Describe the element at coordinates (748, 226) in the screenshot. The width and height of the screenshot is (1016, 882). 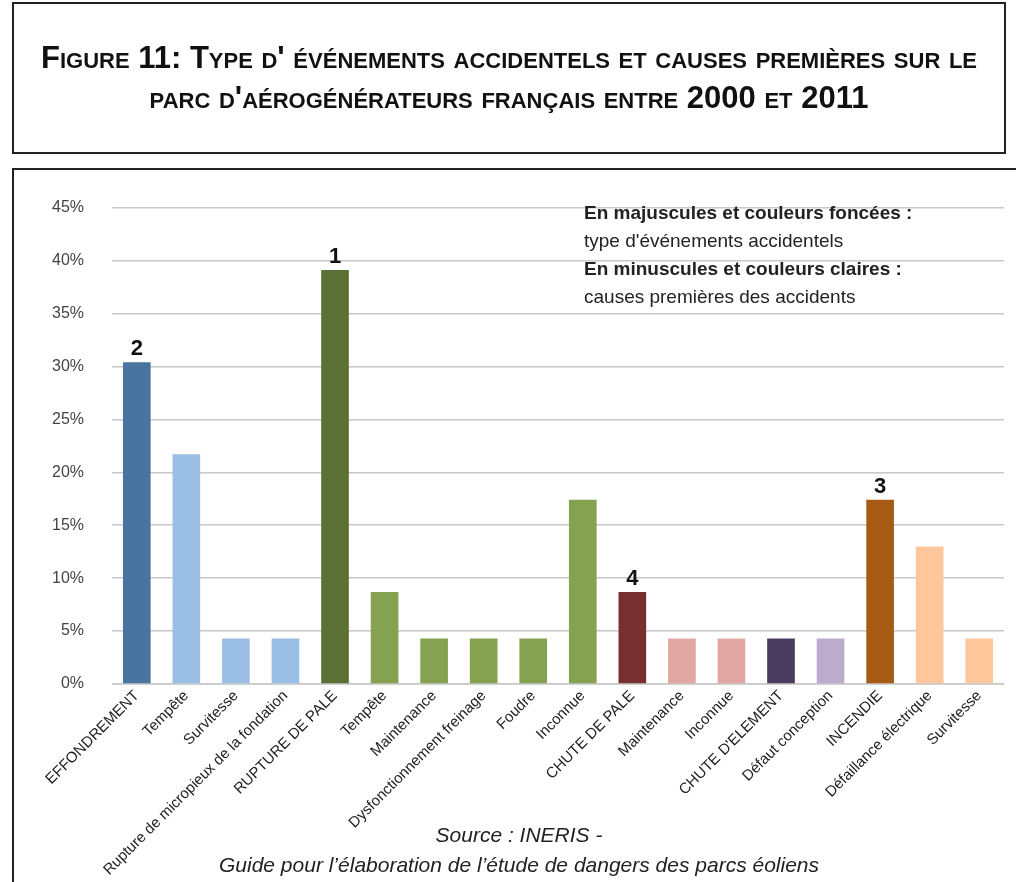
I see `annotation: En majuscules et couleurs foncées : type d'événements accidentels` at that location.